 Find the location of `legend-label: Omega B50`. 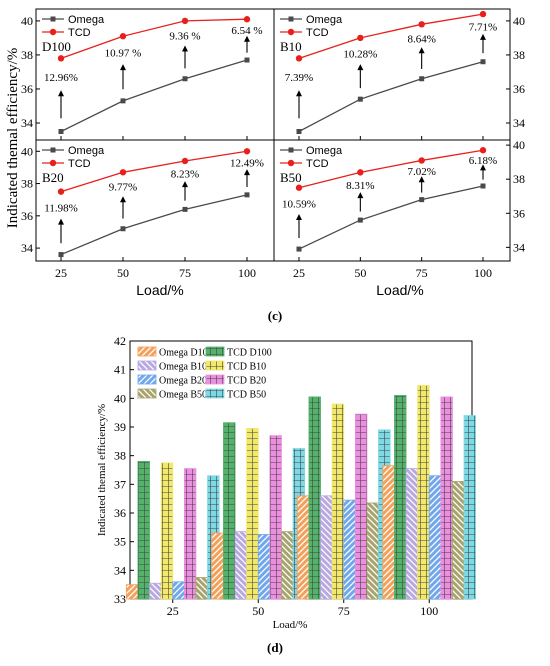

legend-label: Omega B50 is located at coordinates (183, 395).